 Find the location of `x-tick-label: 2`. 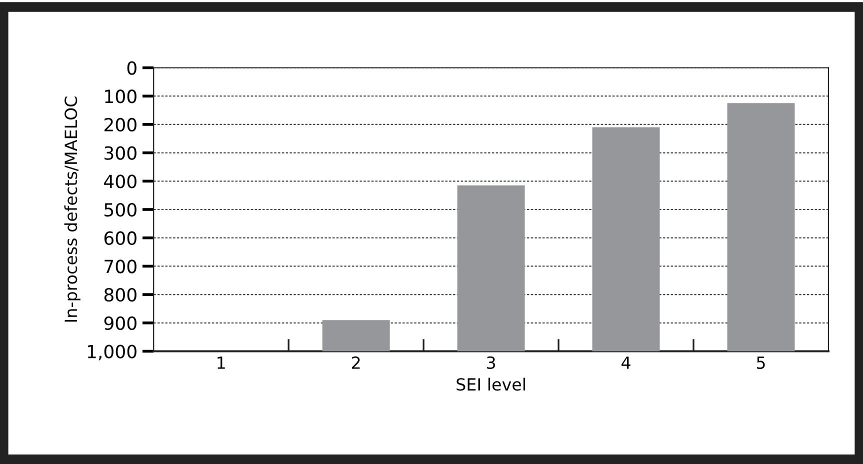

x-tick-label: 2 is located at coordinates (356, 362).